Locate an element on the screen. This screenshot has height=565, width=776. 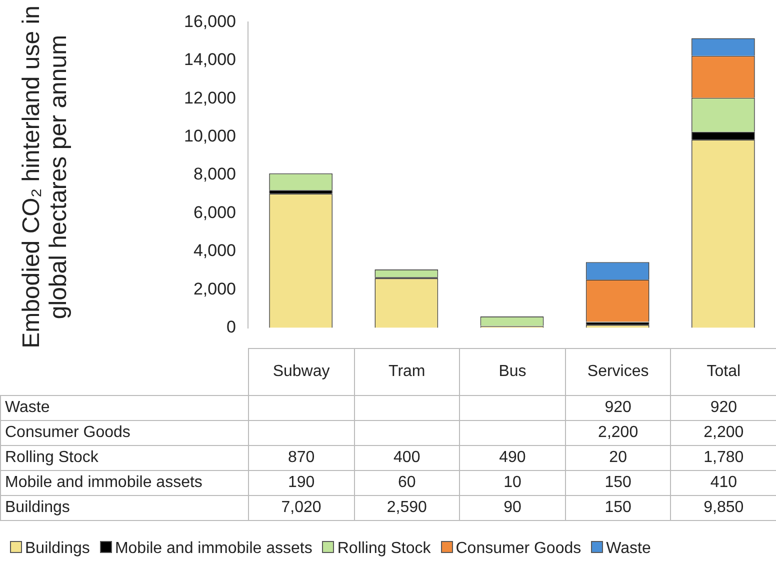
data-label: 410 is located at coordinates (723, 483).